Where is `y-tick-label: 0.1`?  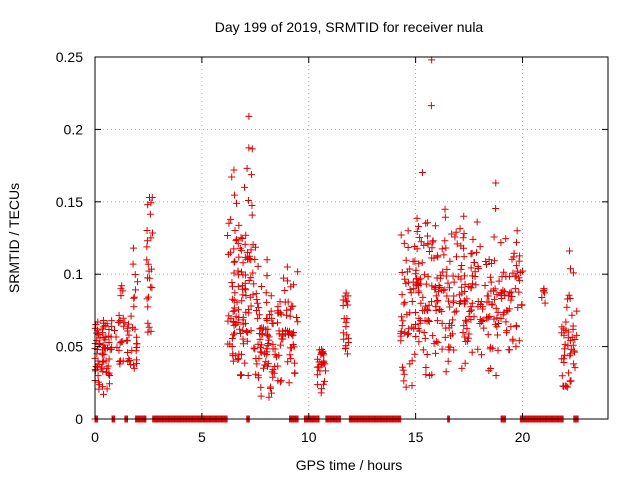
y-tick-label: 0.1 is located at coordinates (74, 274).